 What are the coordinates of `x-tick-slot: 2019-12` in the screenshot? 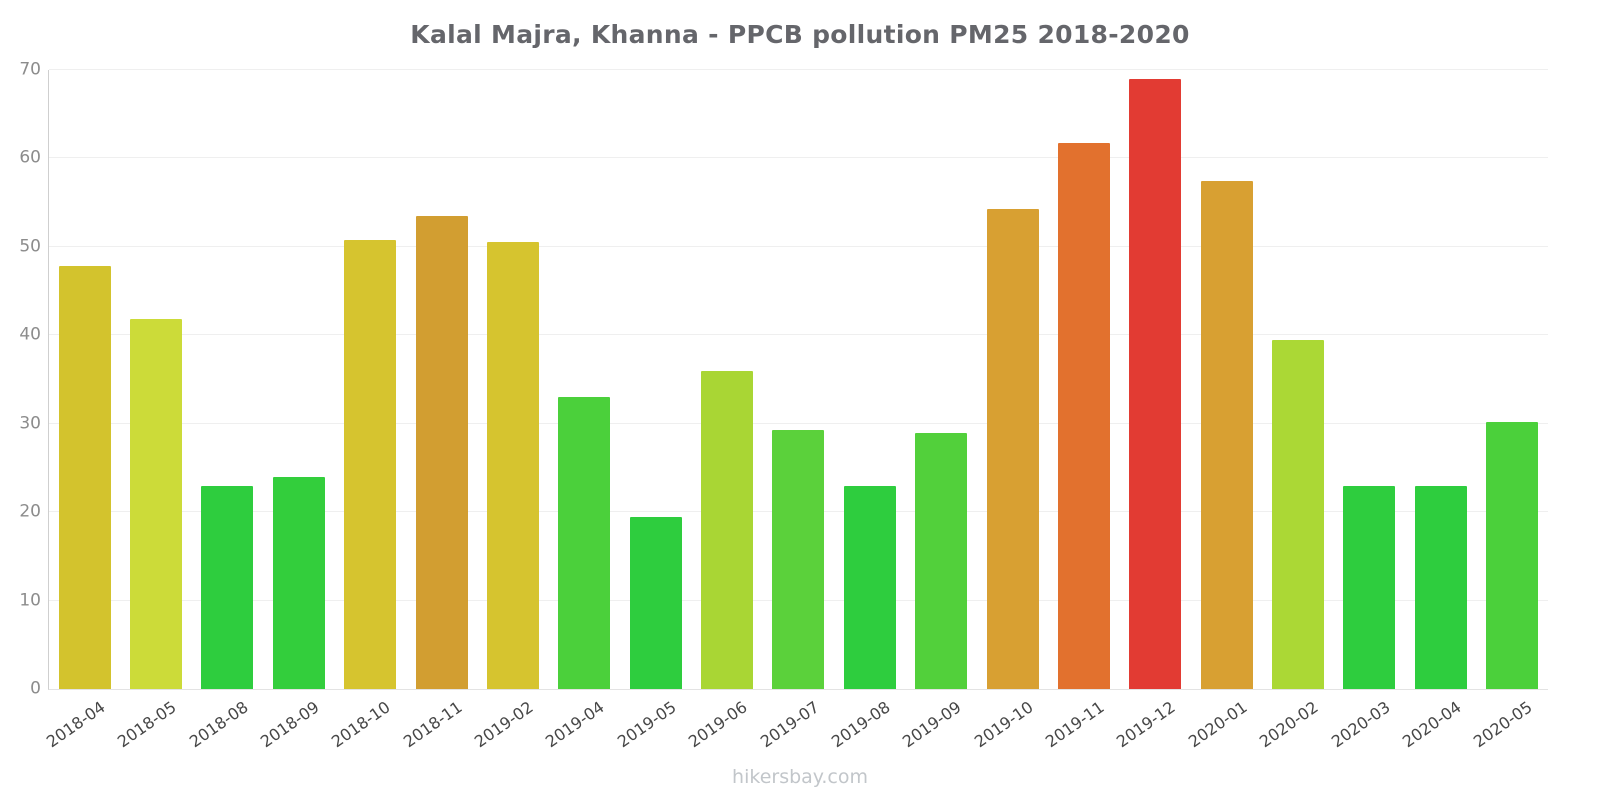 It's located at (1152, 725).